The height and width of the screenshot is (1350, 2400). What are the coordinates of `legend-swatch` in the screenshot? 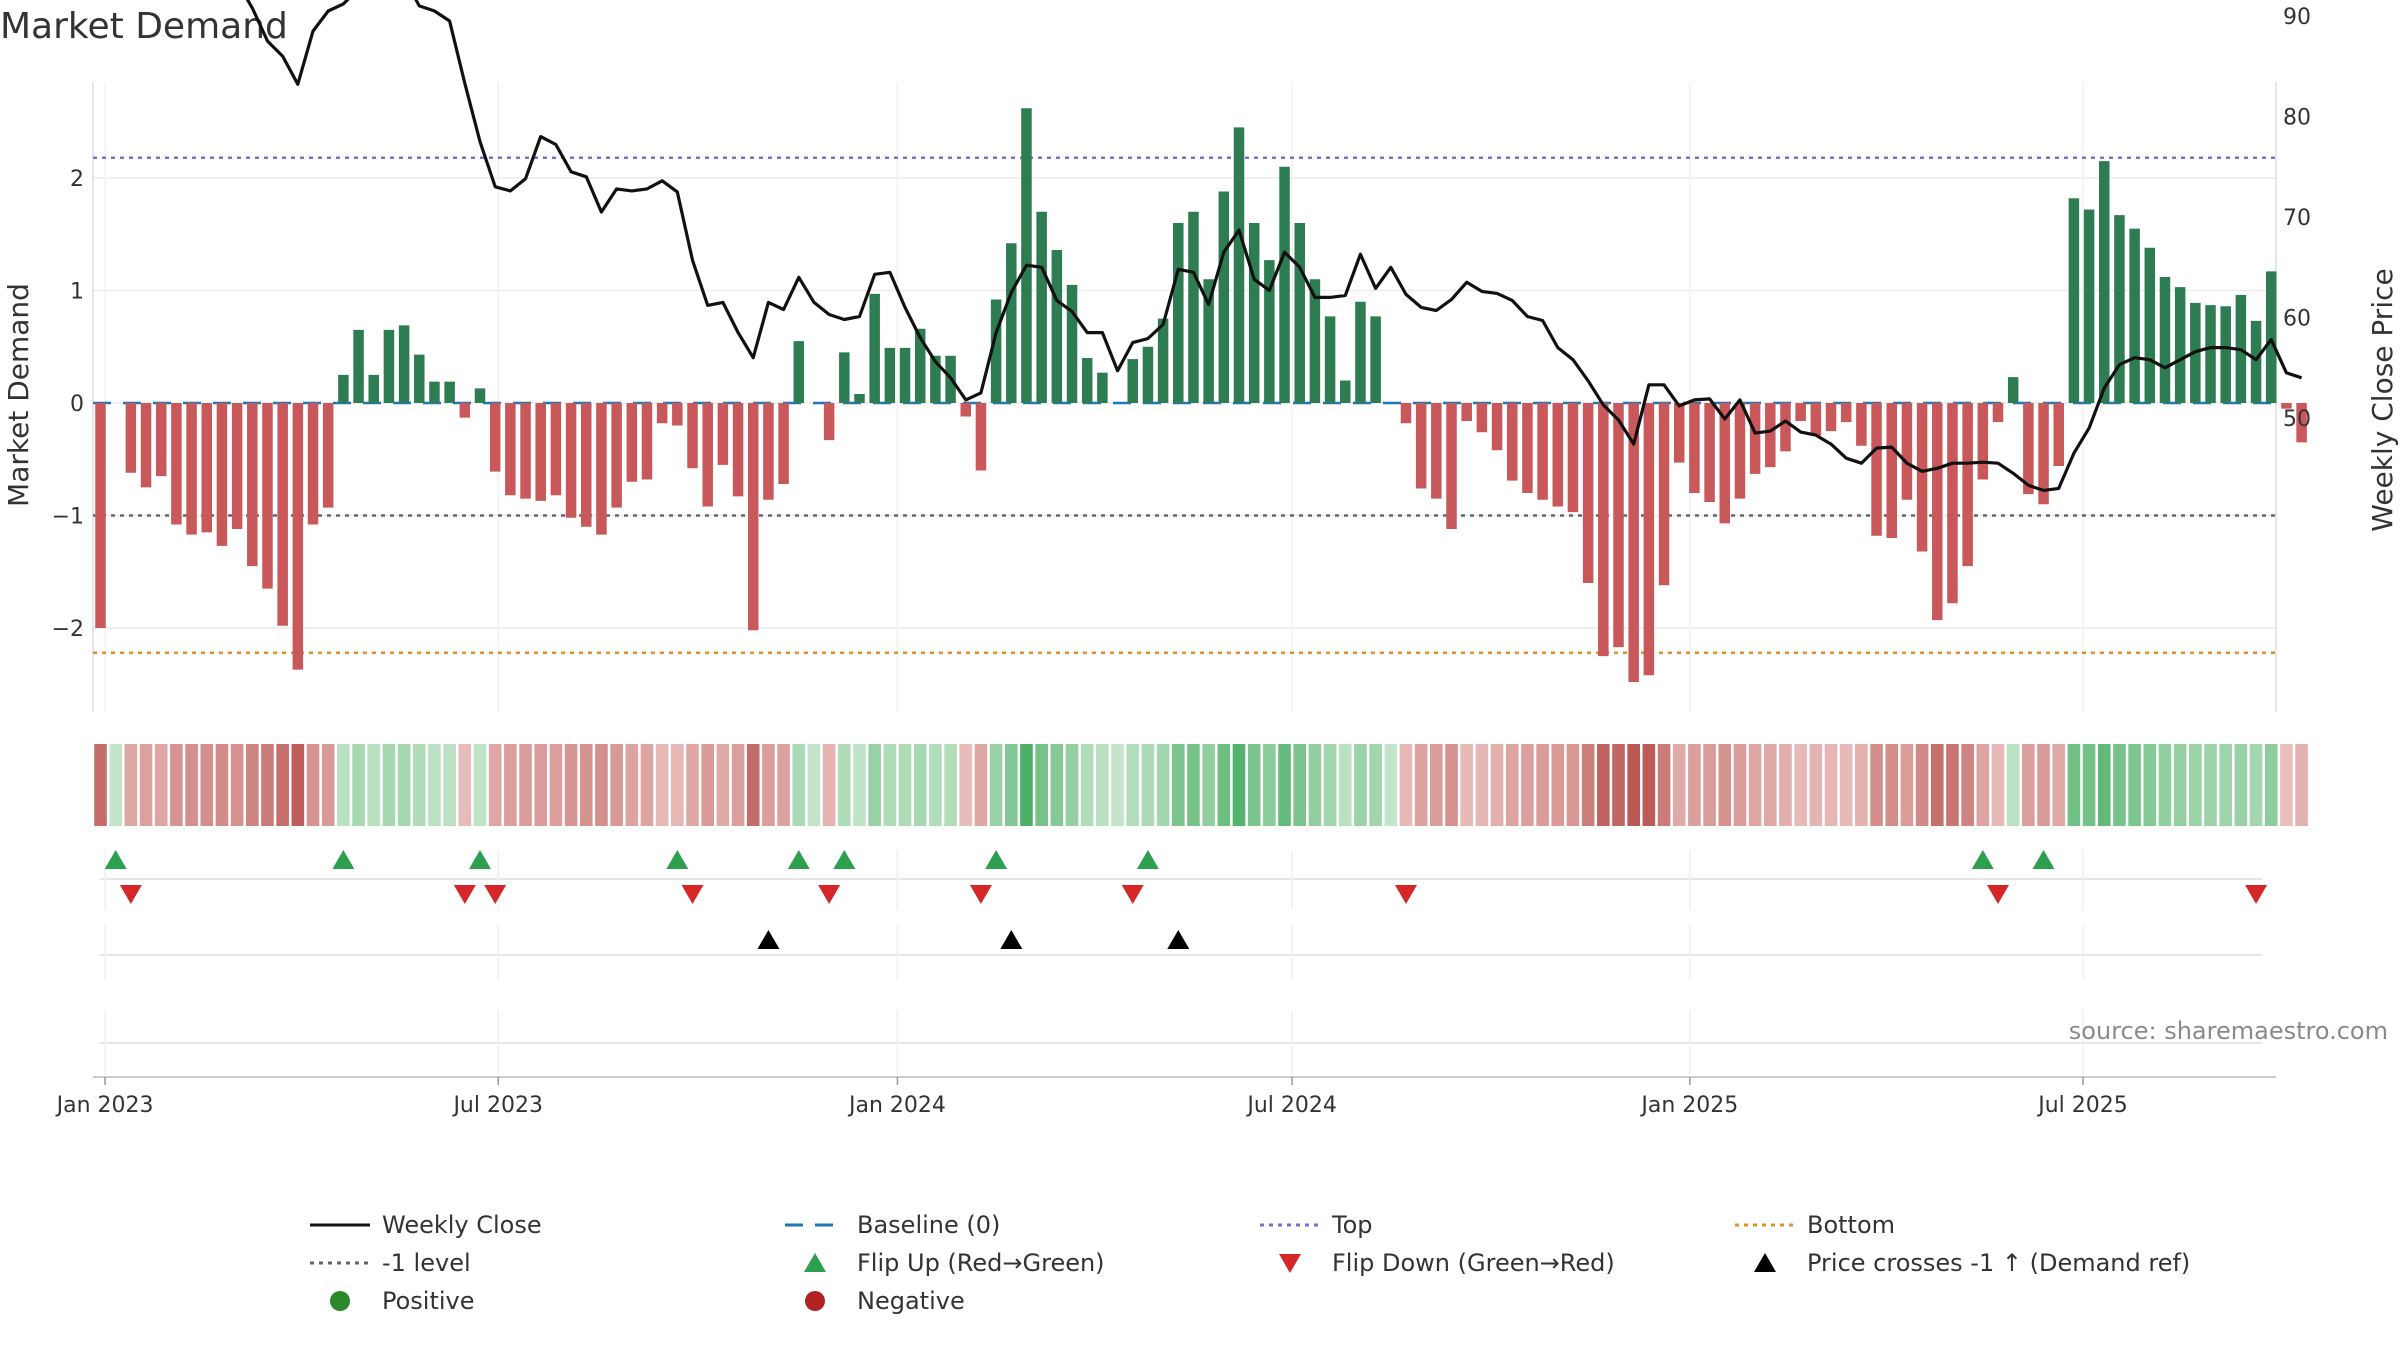 It's located at (815, 1301).